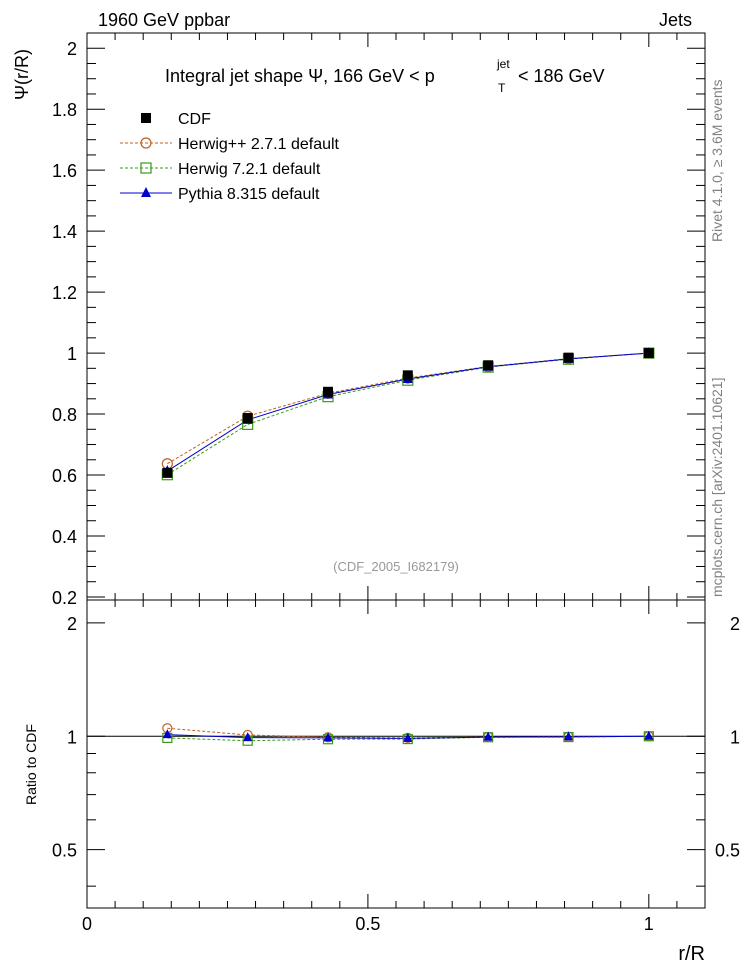 The height and width of the screenshot is (972, 746). I want to click on chart-title-main: Integral jet shape Ψ, 166 GeV < p, so click(300, 76).